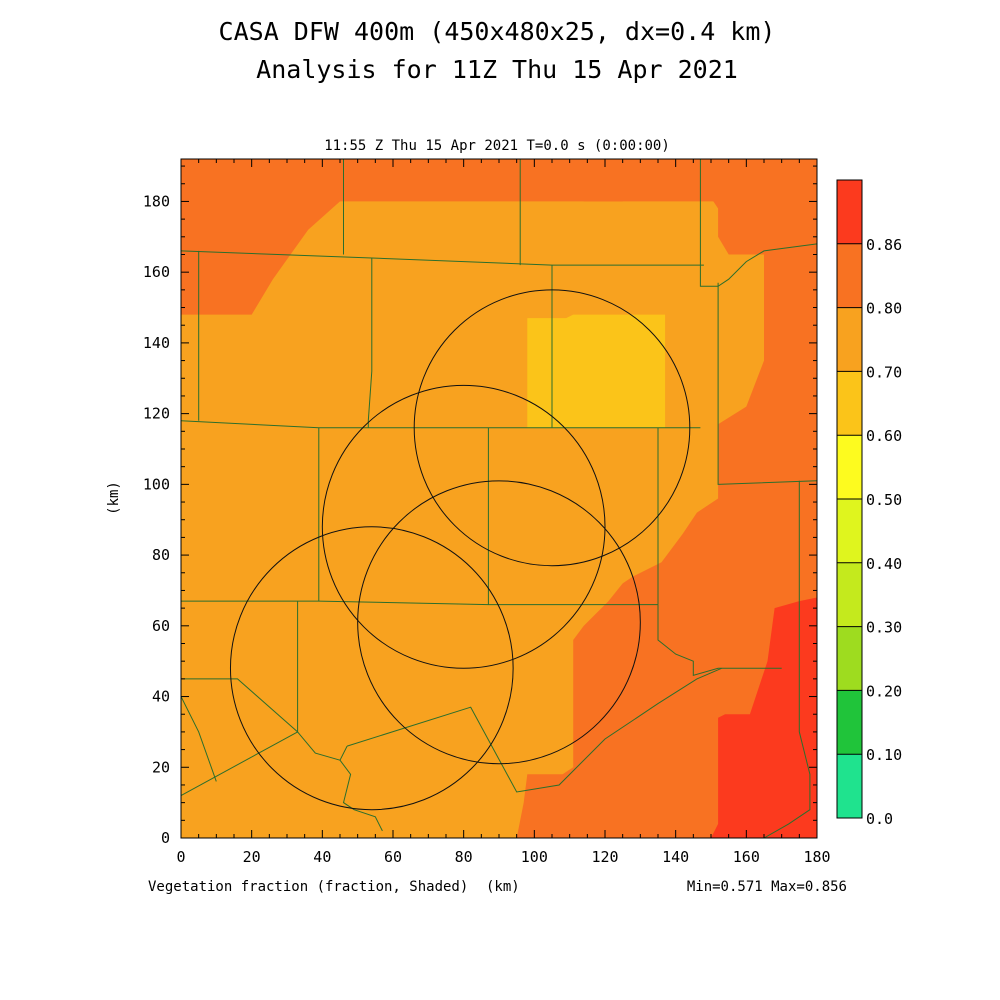 This screenshot has width=1000, height=1000. I want to click on x-tick-label-8: 160, so click(746, 857).